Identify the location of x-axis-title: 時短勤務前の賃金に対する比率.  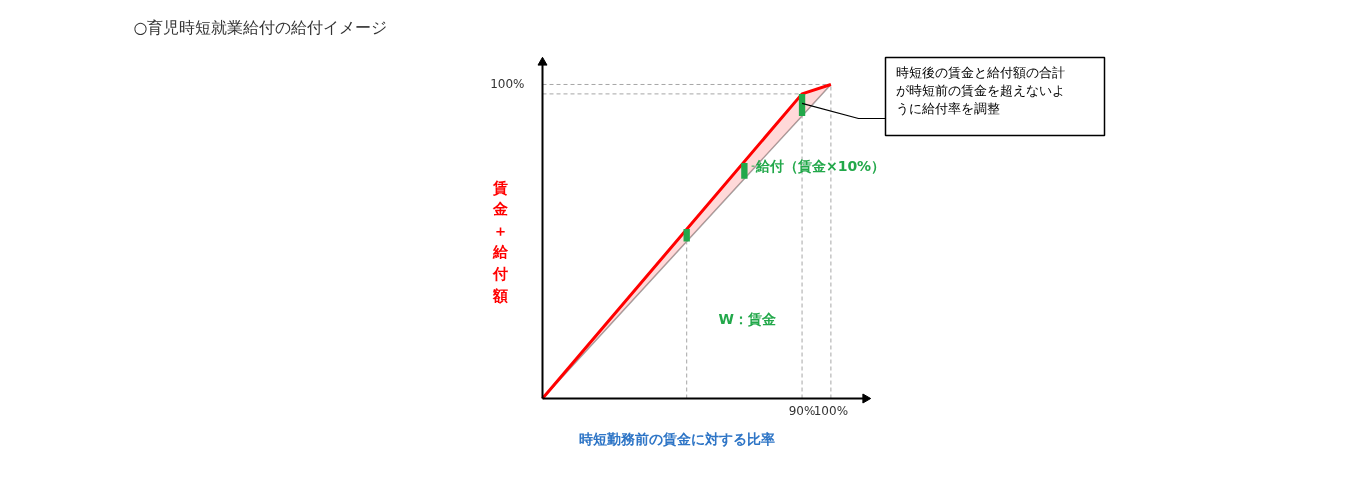
(676, 438).